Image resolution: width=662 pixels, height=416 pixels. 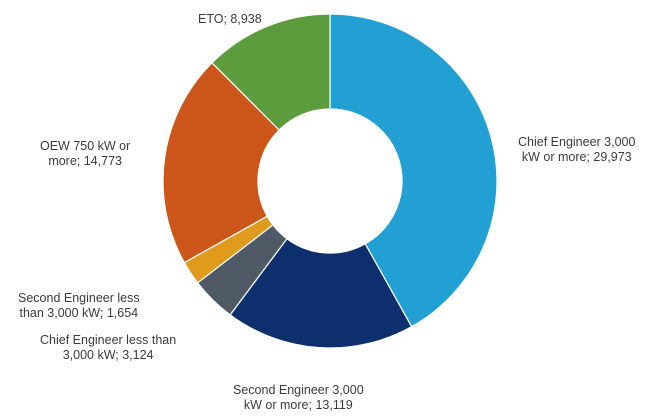 I want to click on slice-label-chief-engineer-3000-or-more: Chief Engineer 3,000 kW or more; 29,973, so click(x=577, y=149).